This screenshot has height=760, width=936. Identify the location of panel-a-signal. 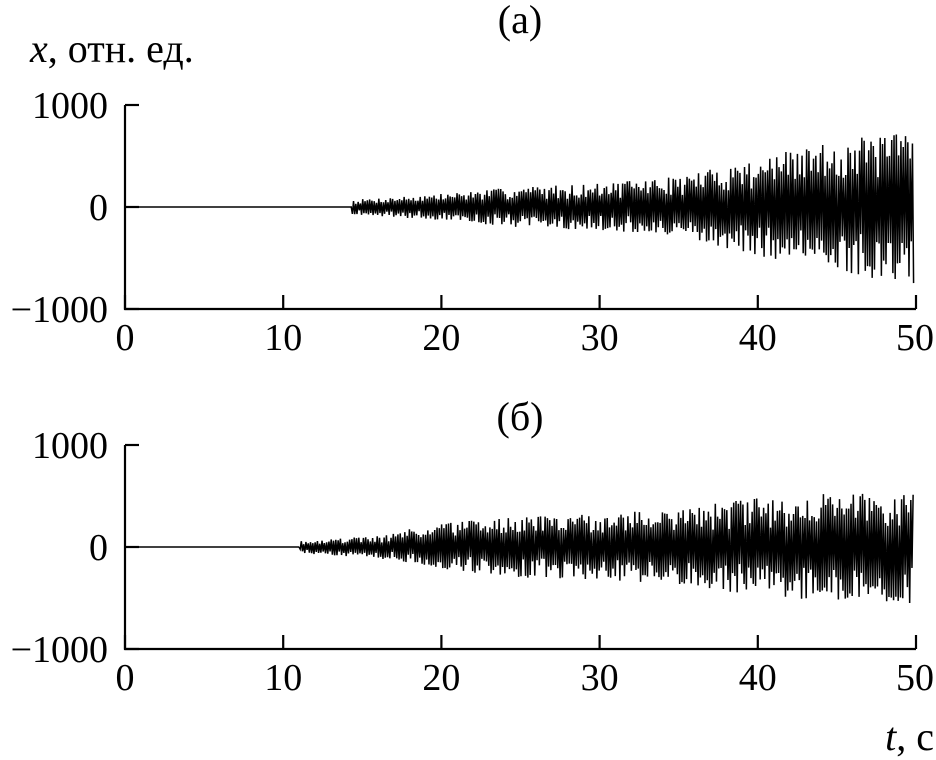
(632, 209).